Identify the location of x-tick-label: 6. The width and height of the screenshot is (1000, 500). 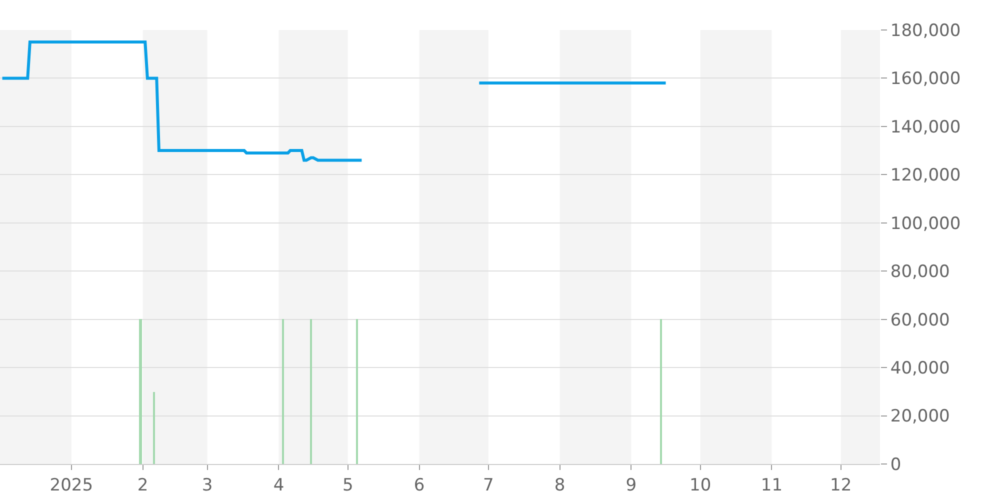
(419, 485).